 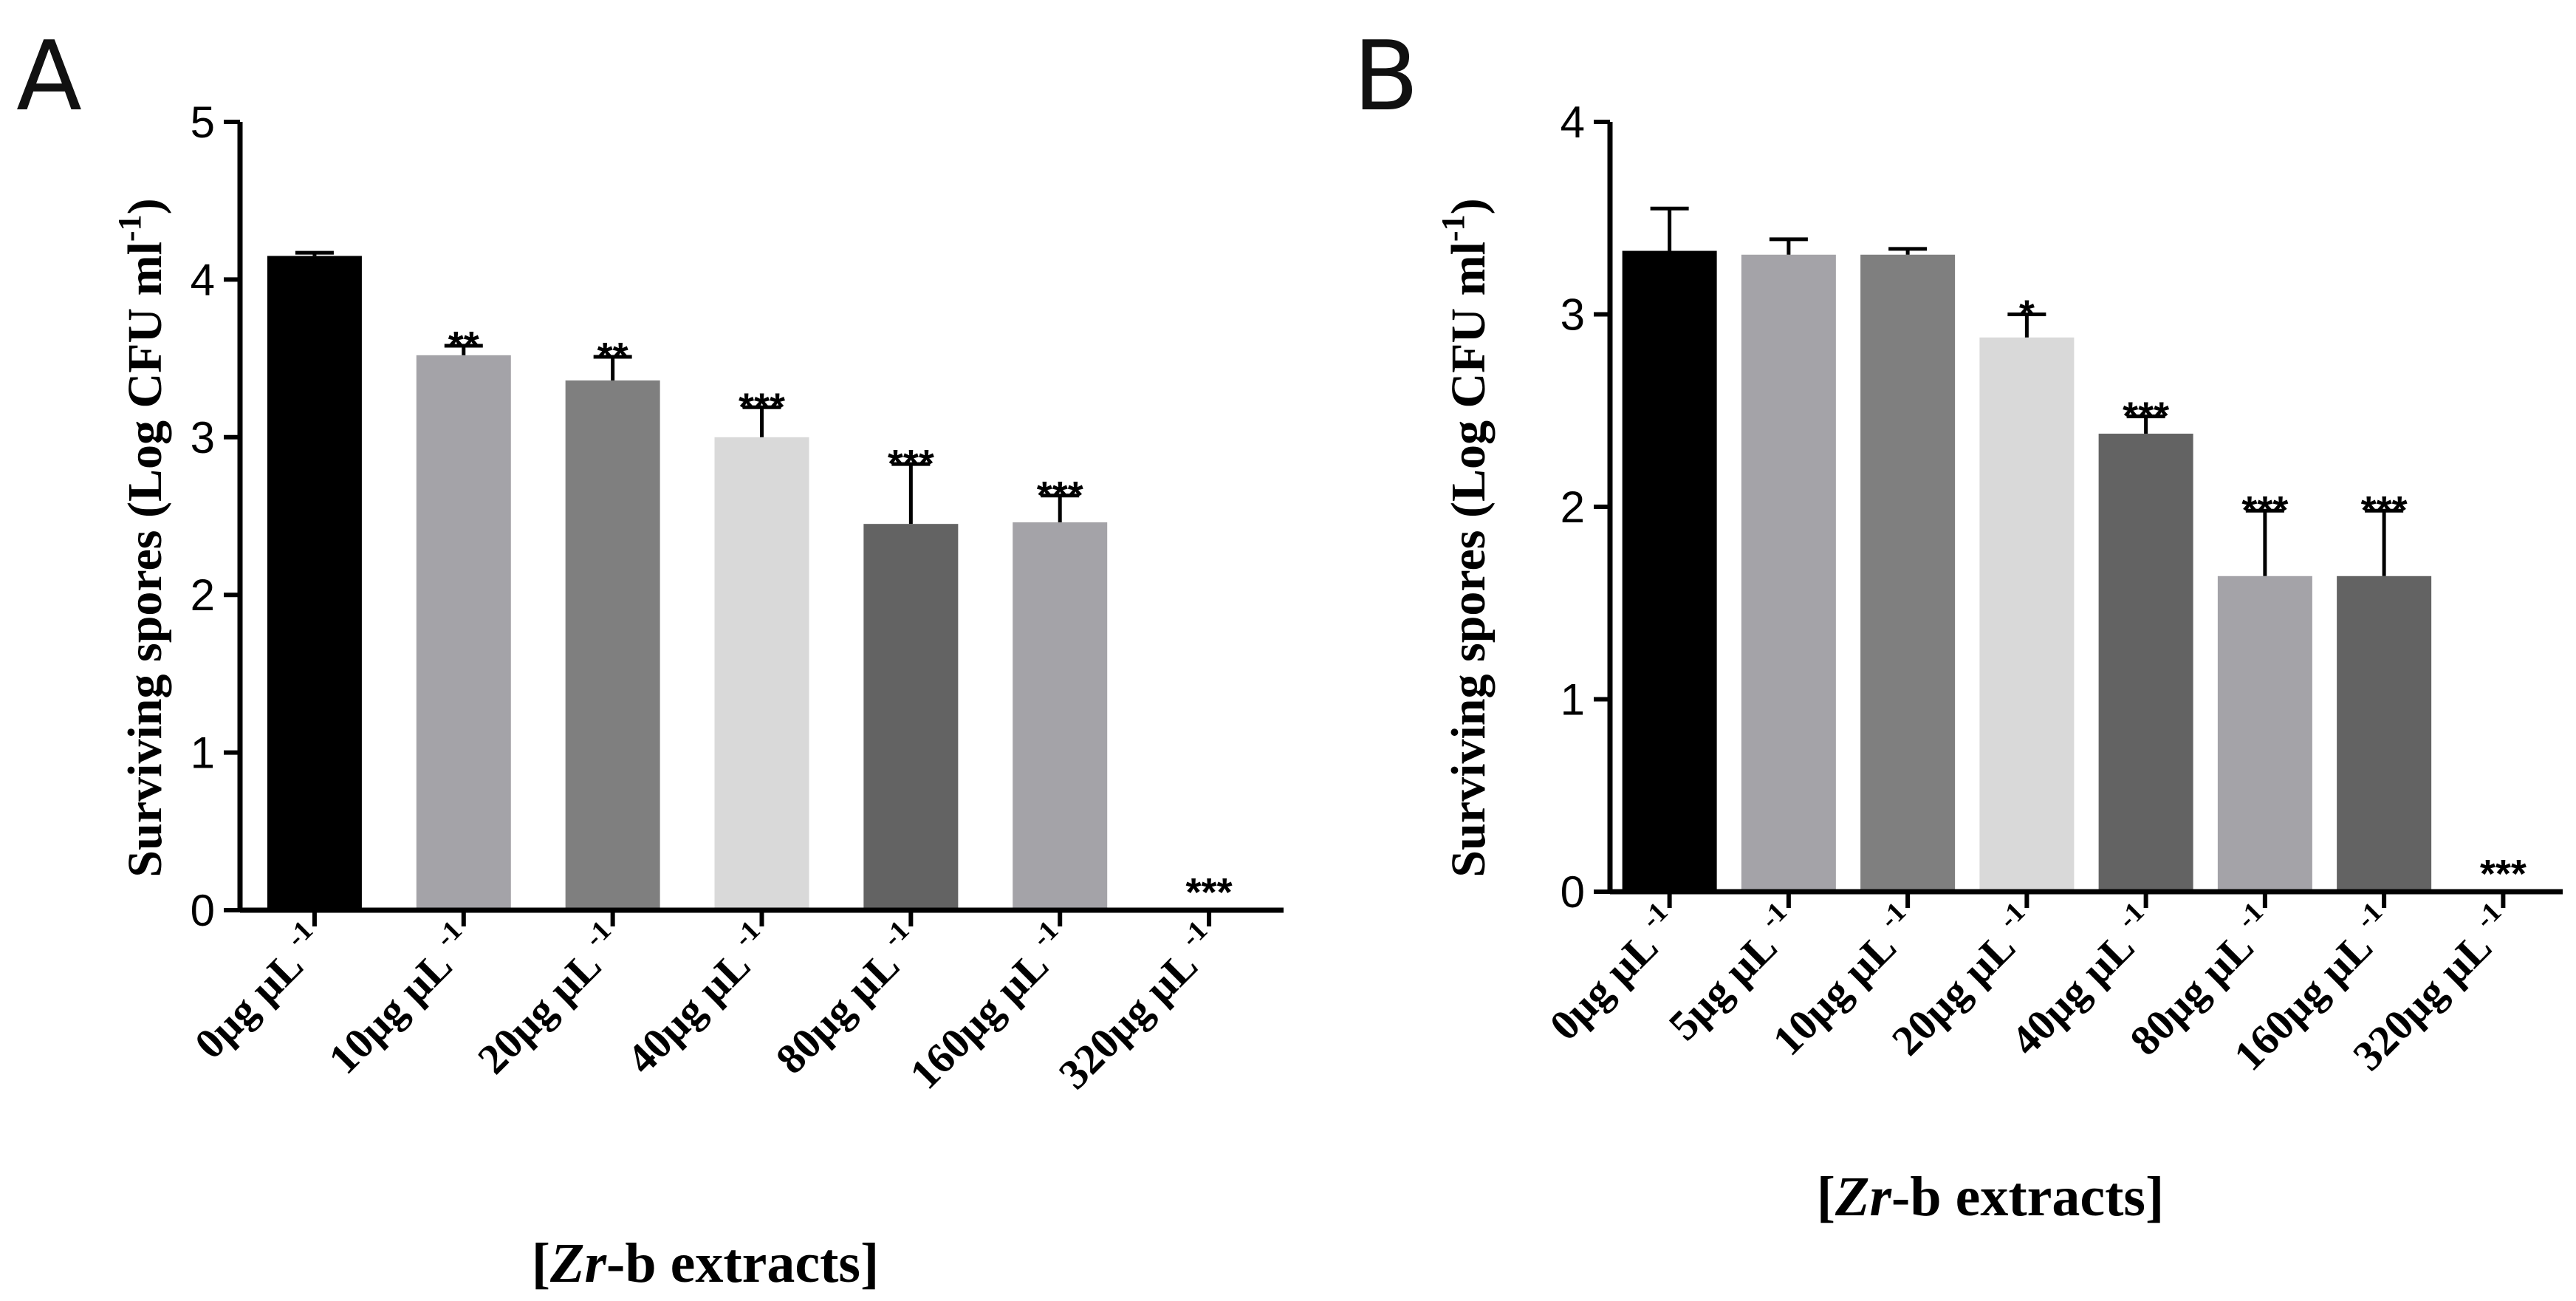 I want to click on y-tick-label: 5, so click(x=203, y=123).